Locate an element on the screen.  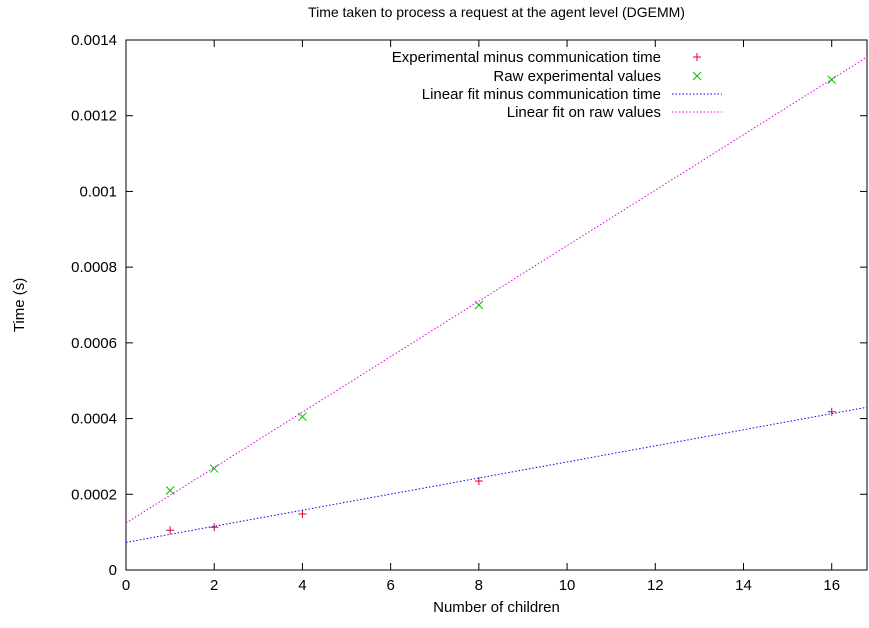
y-tick-label: 0.0008 is located at coordinates (94, 267).